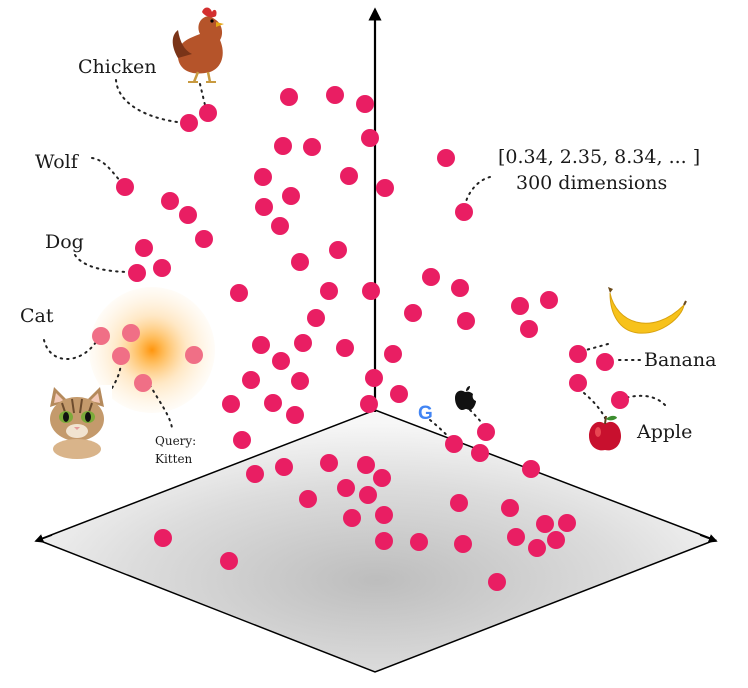 The image size is (748, 688). What do you see at coordinates (708, 538) in the screenshot?
I see `right-axis-arrow` at bounding box center [708, 538].